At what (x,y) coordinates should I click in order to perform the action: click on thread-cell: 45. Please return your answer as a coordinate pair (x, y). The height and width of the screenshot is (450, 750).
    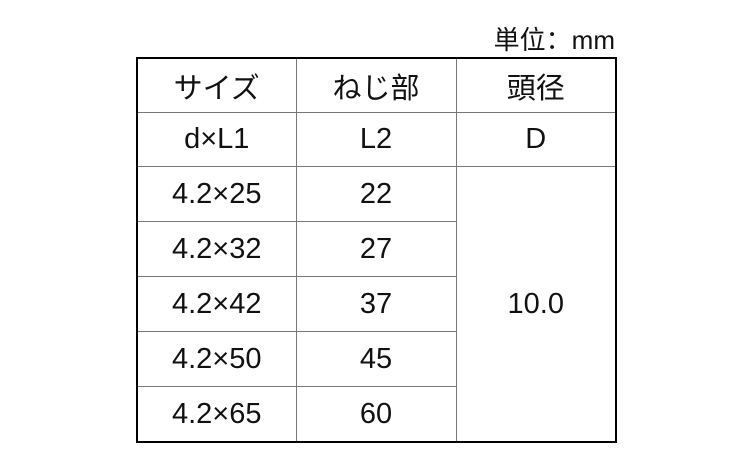
    Looking at the image, I should click on (376, 359).